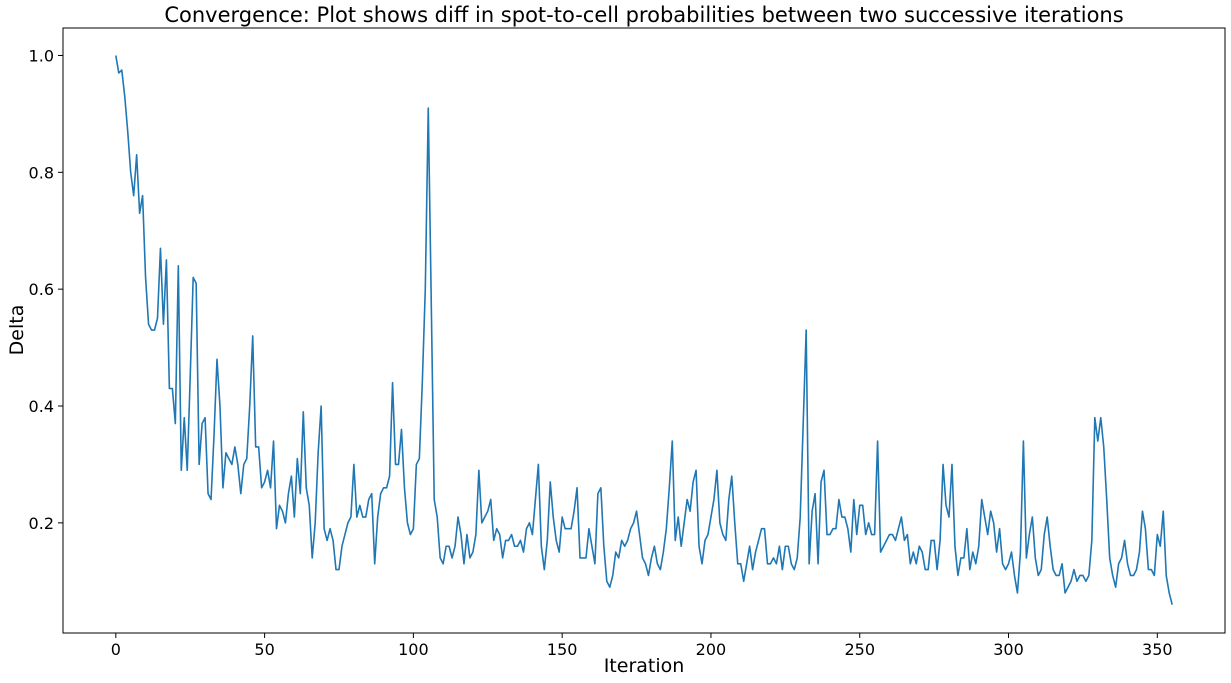  What do you see at coordinates (1157, 649) in the screenshot?
I see `x-tick-label: 350` at bounding box center [1157, 649].